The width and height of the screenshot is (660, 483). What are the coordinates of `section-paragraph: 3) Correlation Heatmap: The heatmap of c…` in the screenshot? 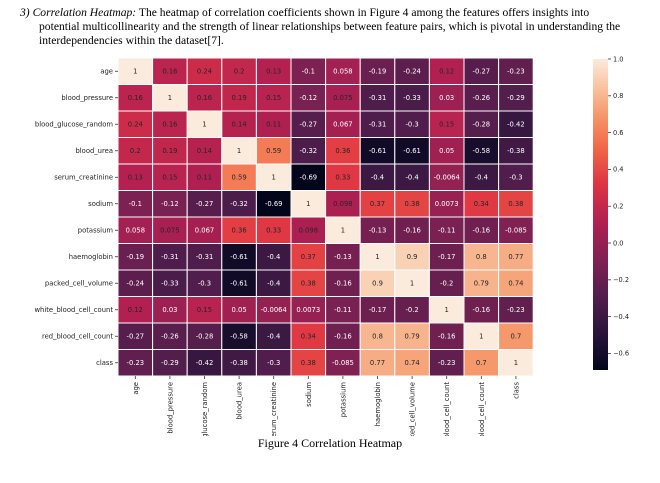 It's located at (332, 27).